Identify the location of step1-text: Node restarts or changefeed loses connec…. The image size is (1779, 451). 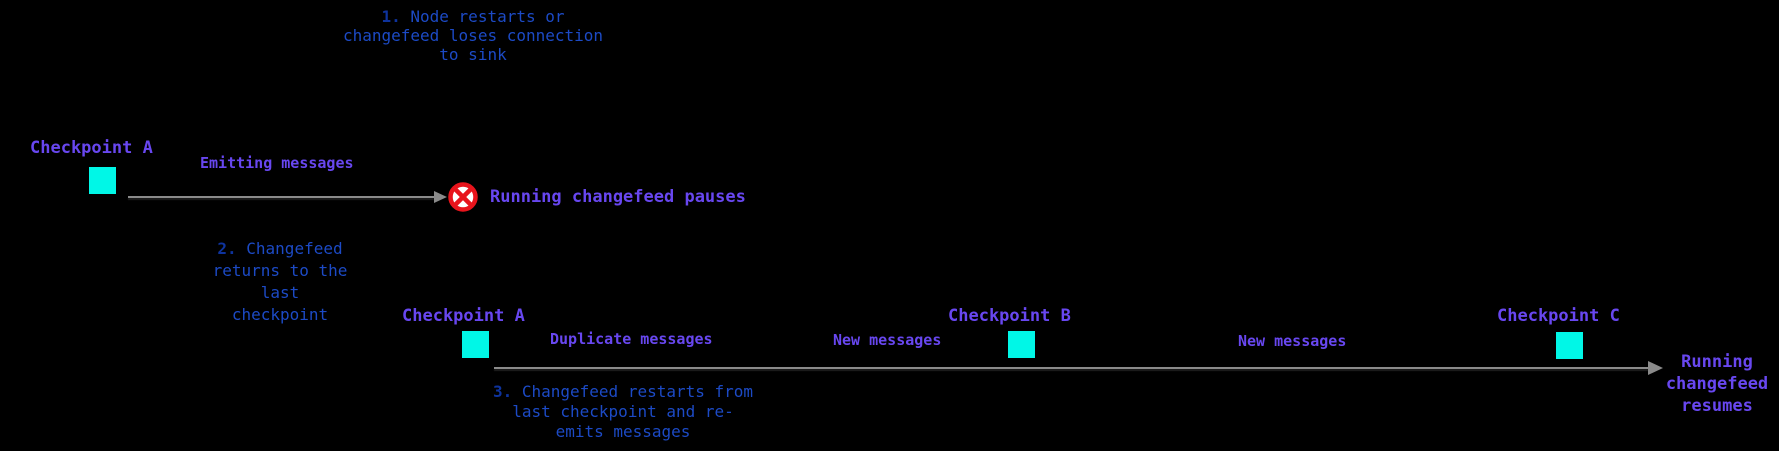
(473, 35).